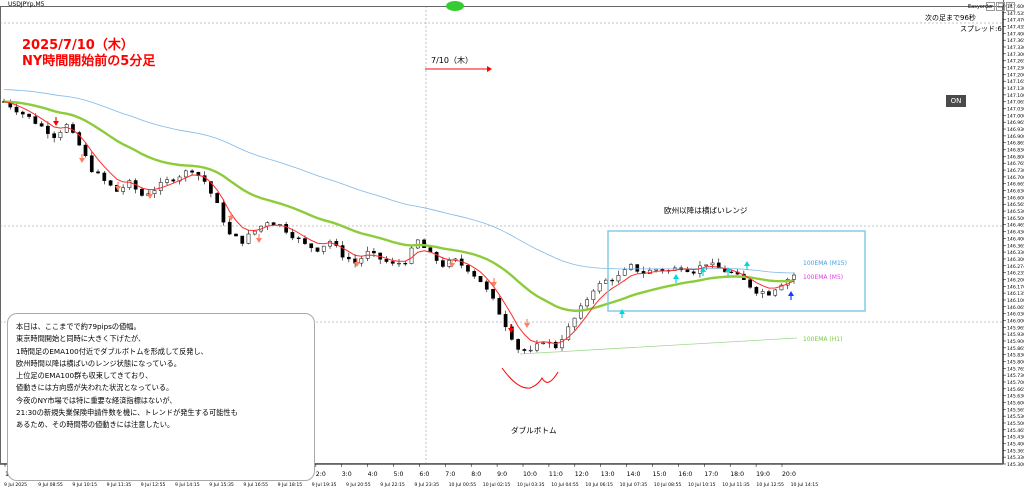 This screenshot has height=492, width=1024. I want to click on price-tick-label: 146.830, so click(1015, 151).